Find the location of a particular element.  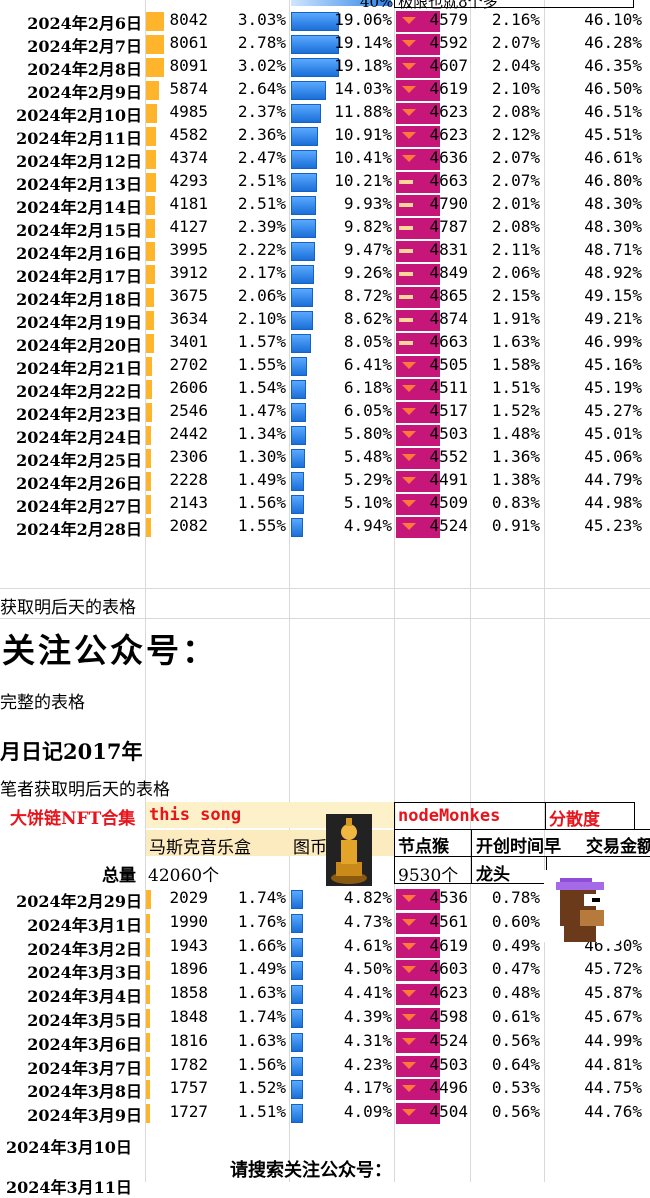

table-row: 2024年2月18日 3675 2.06% 8.72% 4865 2.15% 49.15% is located at coordinates (325, 298).